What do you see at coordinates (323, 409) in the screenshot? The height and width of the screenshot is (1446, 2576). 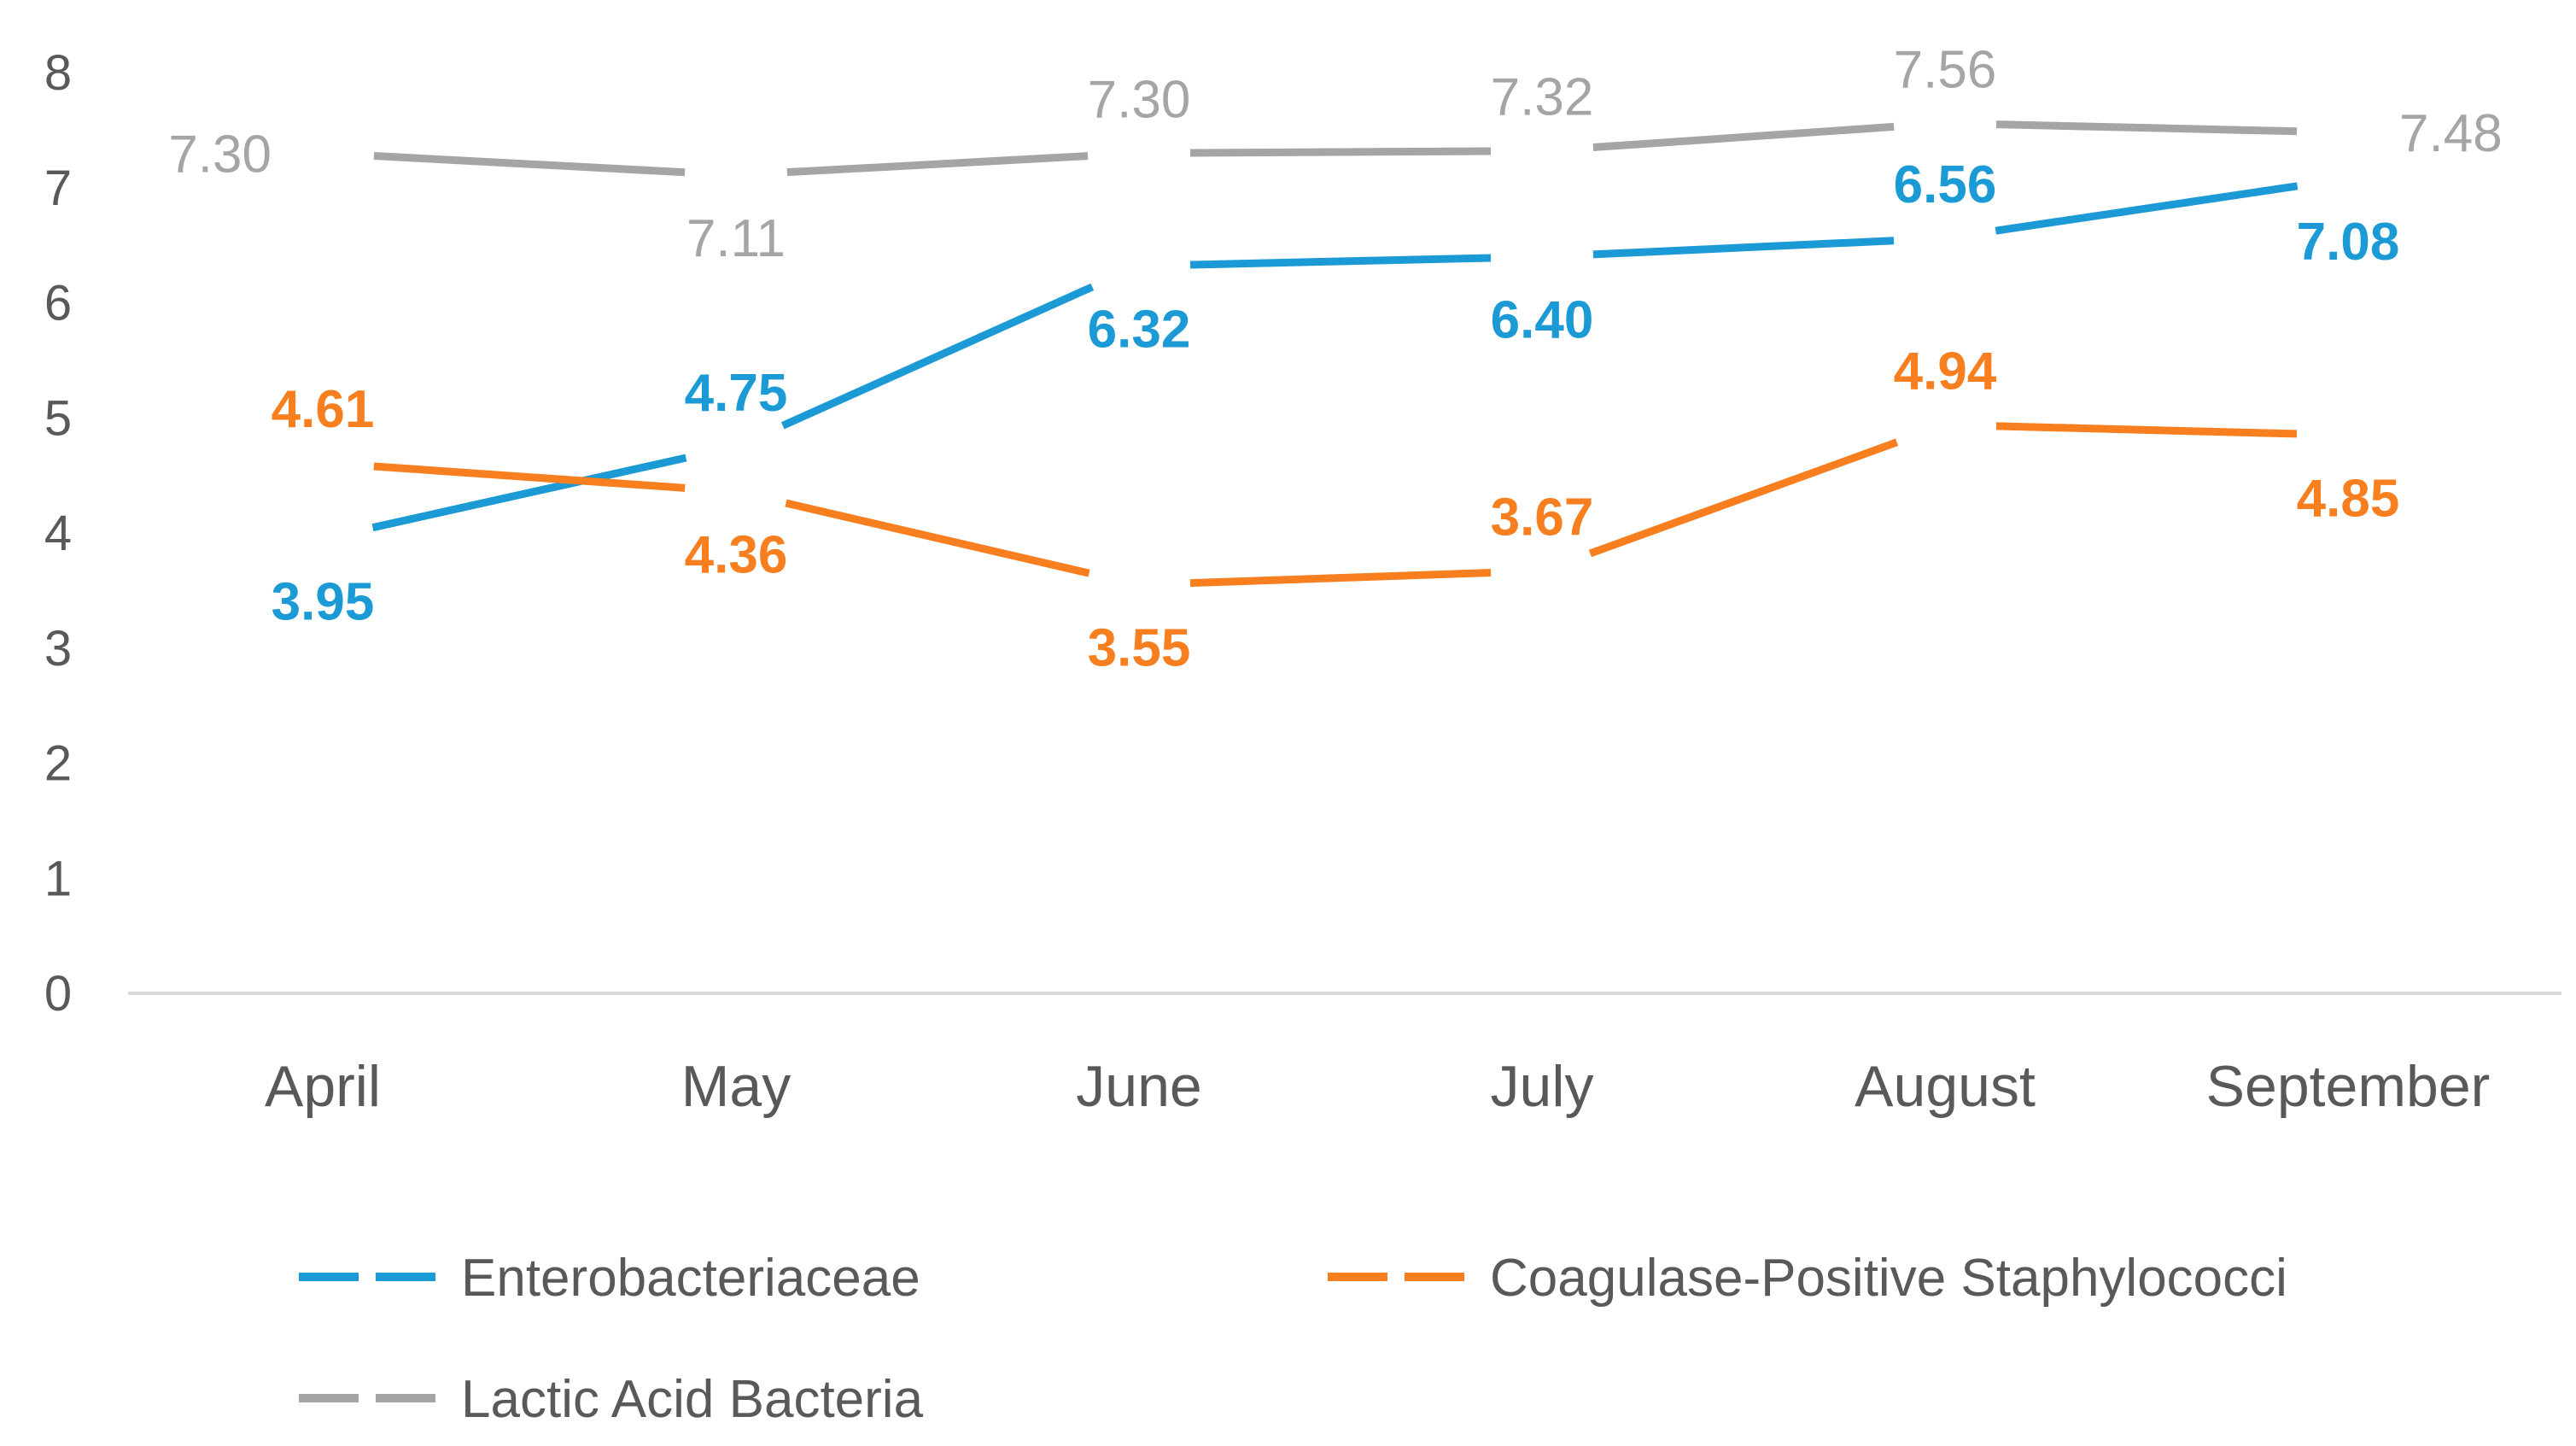 I see `data-label: 4.61` at bounding box center [323, 409].